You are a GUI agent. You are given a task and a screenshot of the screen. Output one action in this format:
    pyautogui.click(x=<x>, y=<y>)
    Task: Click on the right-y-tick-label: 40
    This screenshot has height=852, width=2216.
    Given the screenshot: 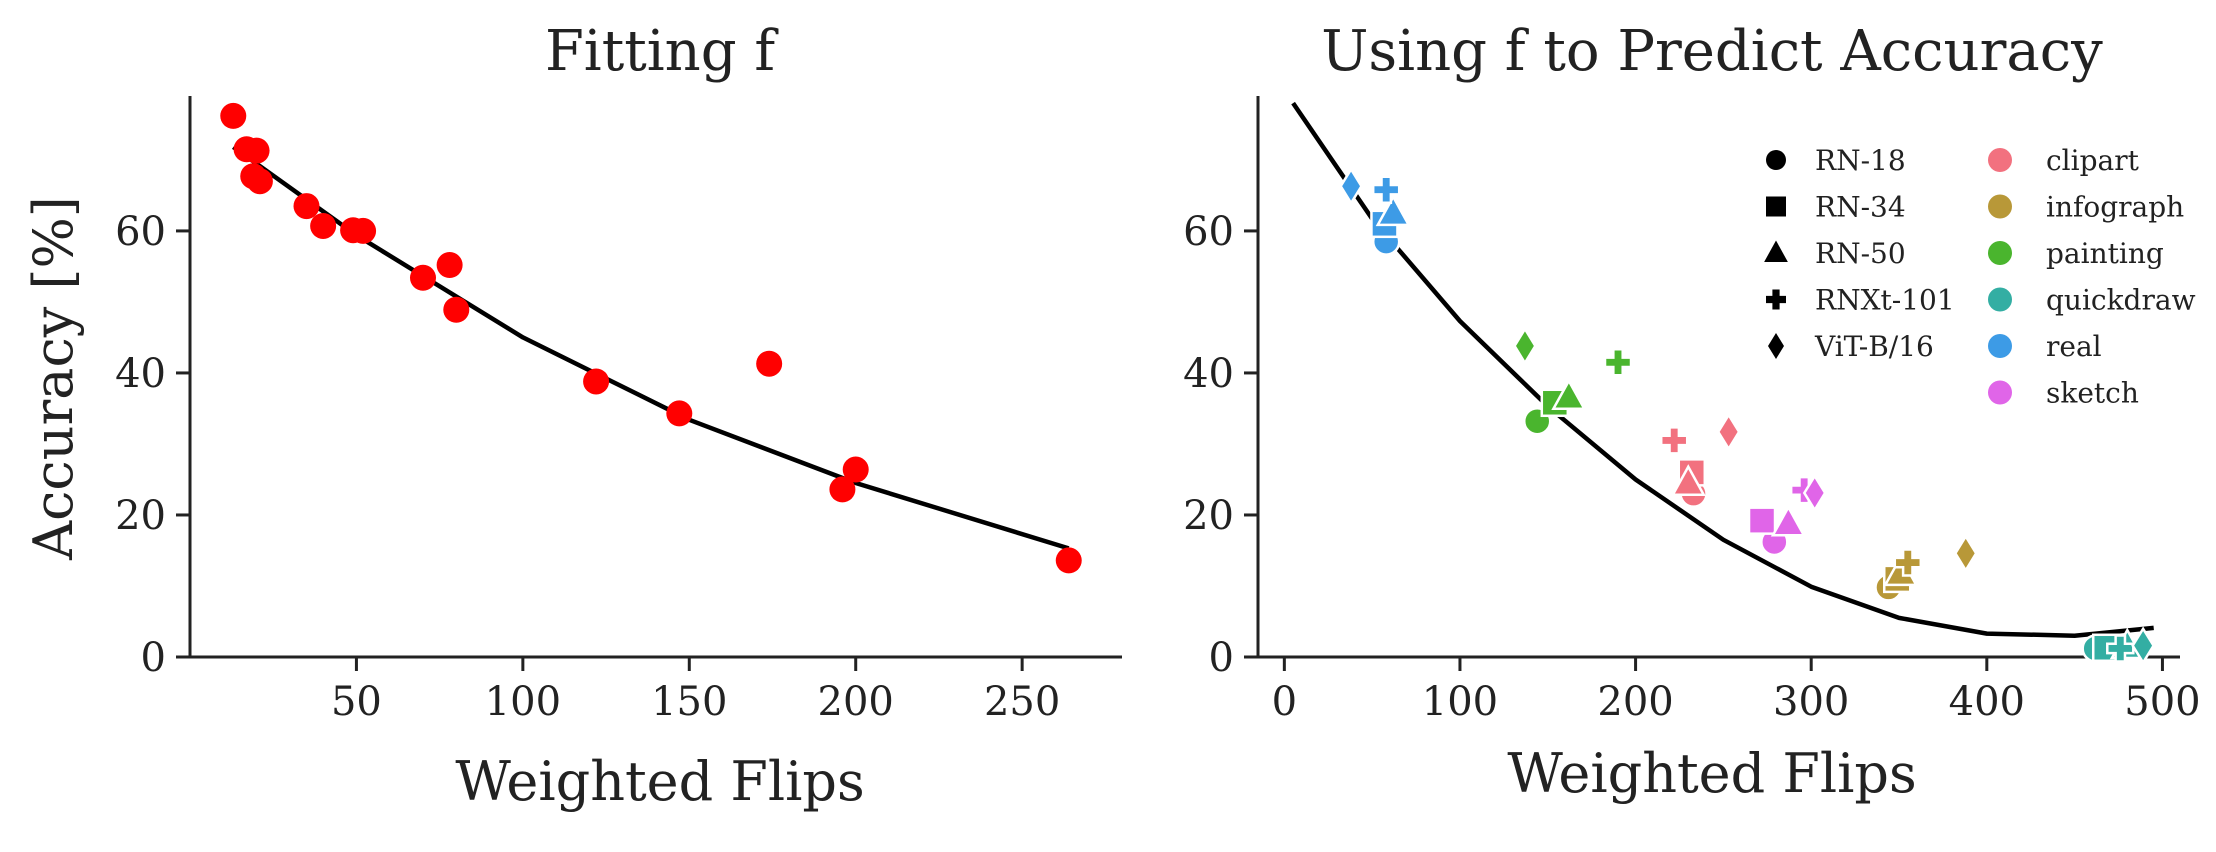 What is the action you would take?
    pyautogui.click(x=1208, y=374)
    